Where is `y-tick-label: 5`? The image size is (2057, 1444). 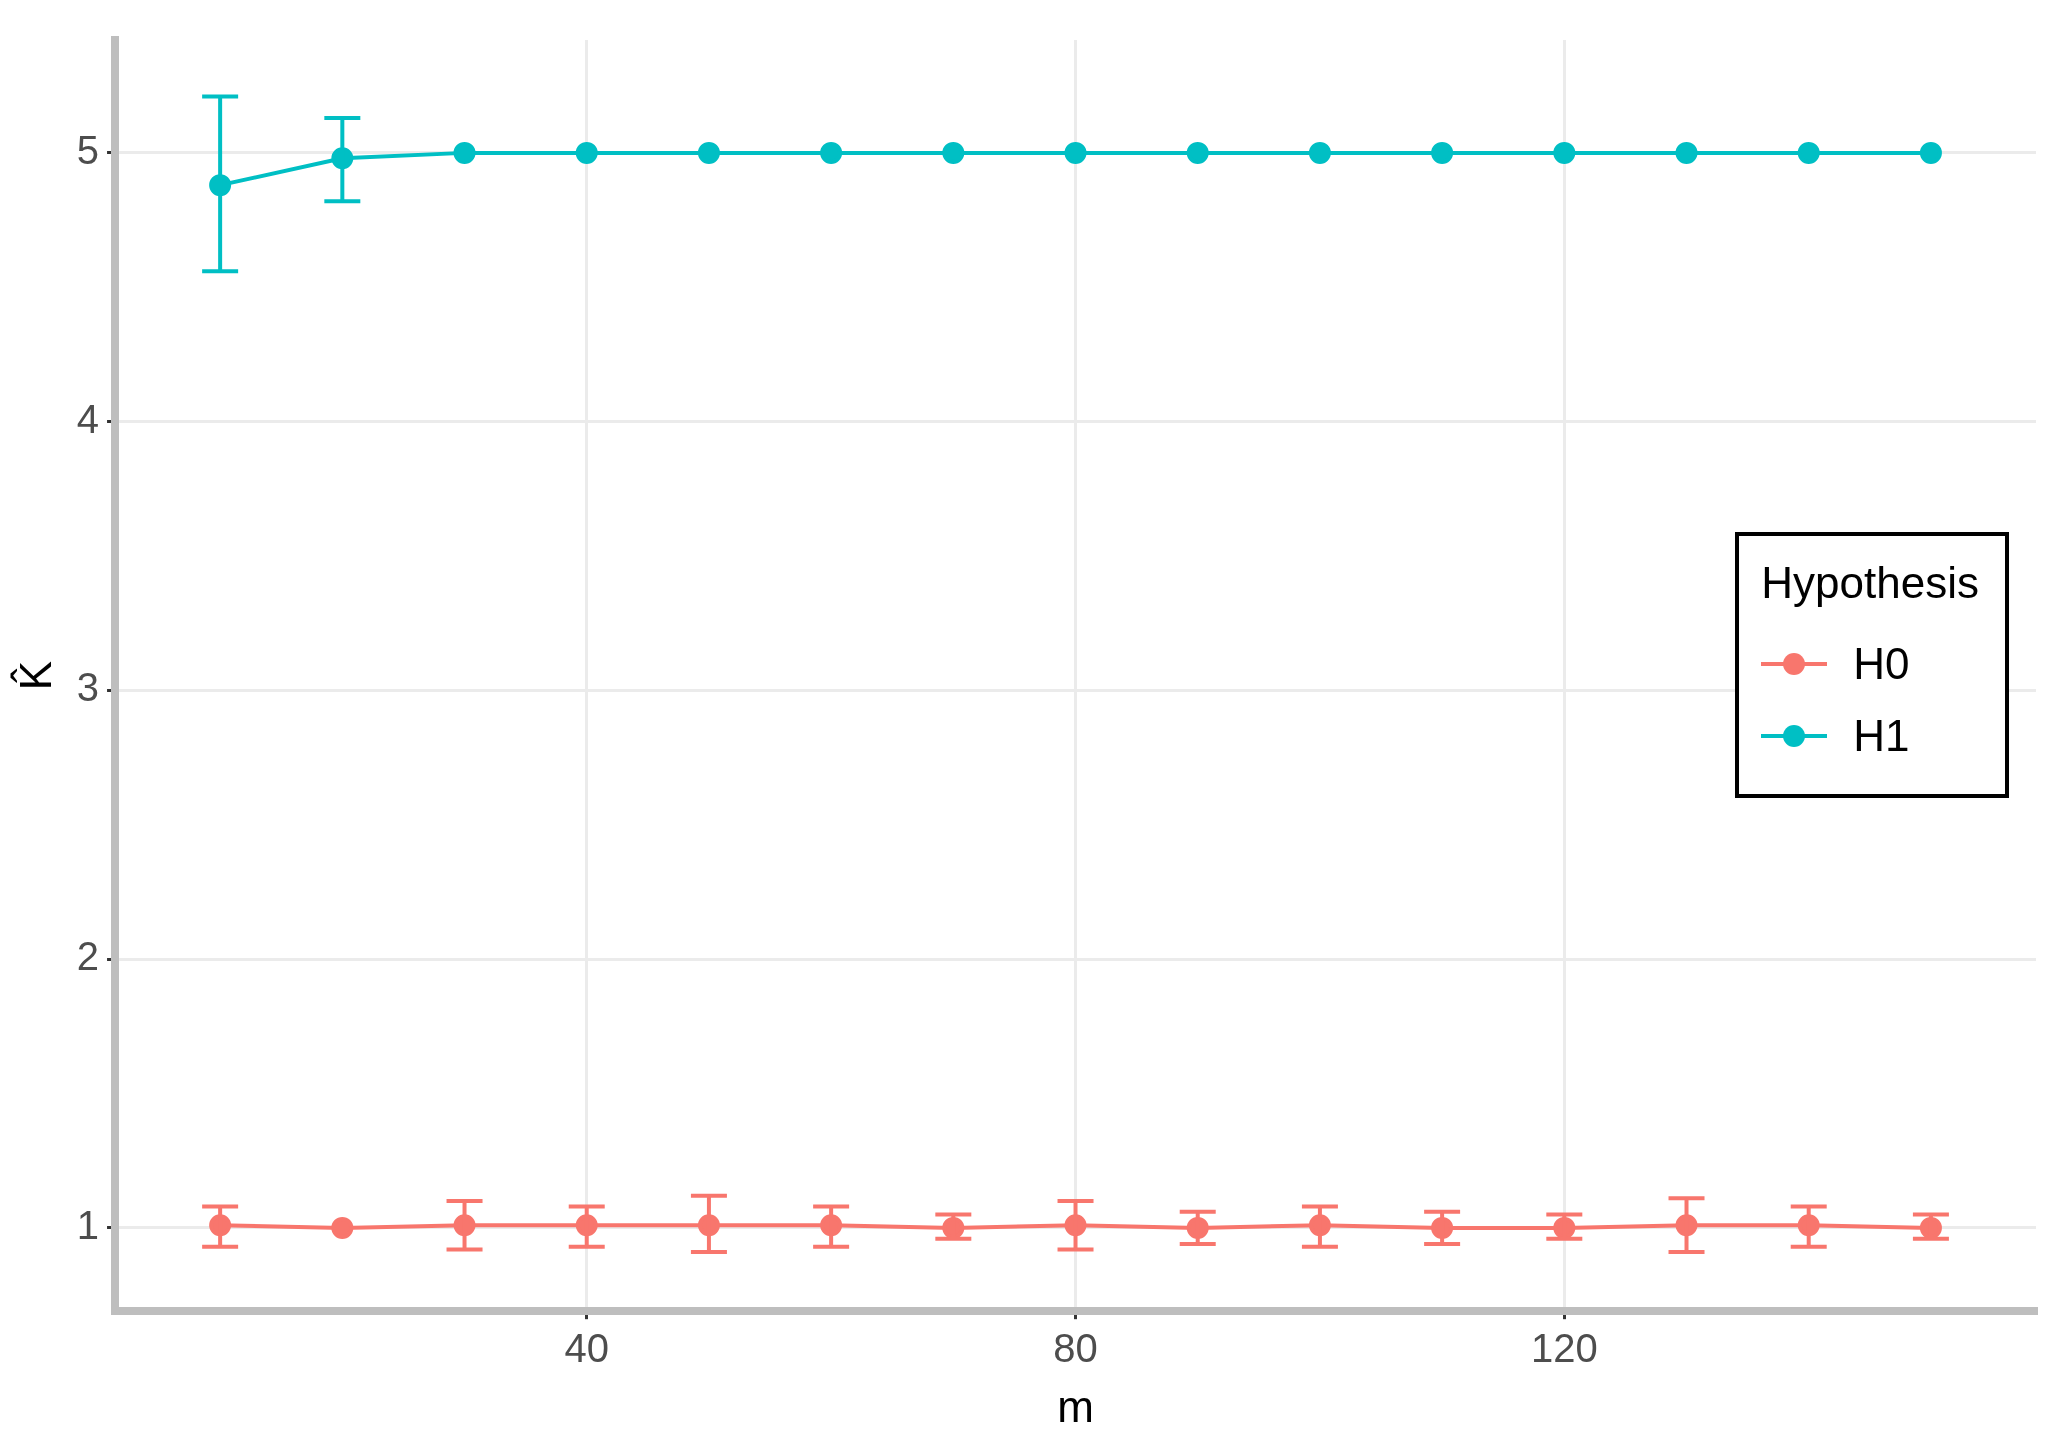 y-tick-label: 5 is located at coordinates (88, 149).